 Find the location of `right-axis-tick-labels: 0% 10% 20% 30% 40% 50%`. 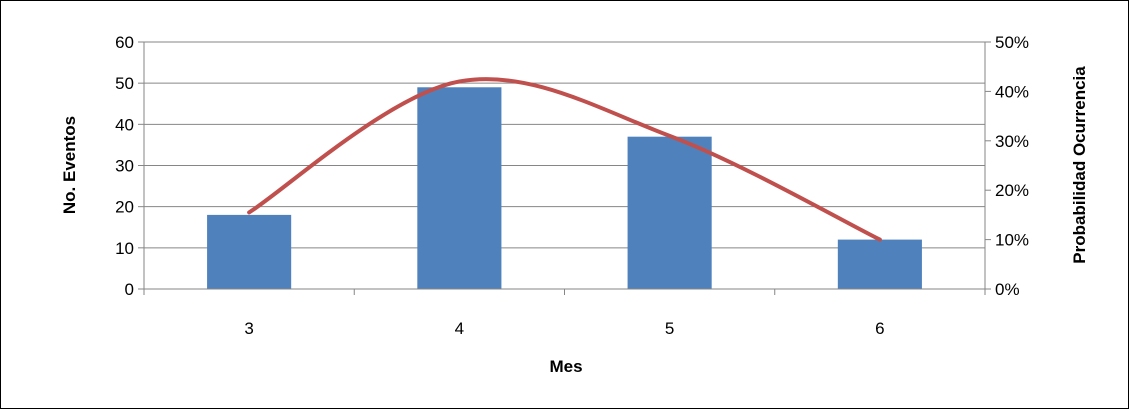

right-axis-tick-labels: 0% 10% 20% 30% 40% 50% is located at coordinates (1012, 166).